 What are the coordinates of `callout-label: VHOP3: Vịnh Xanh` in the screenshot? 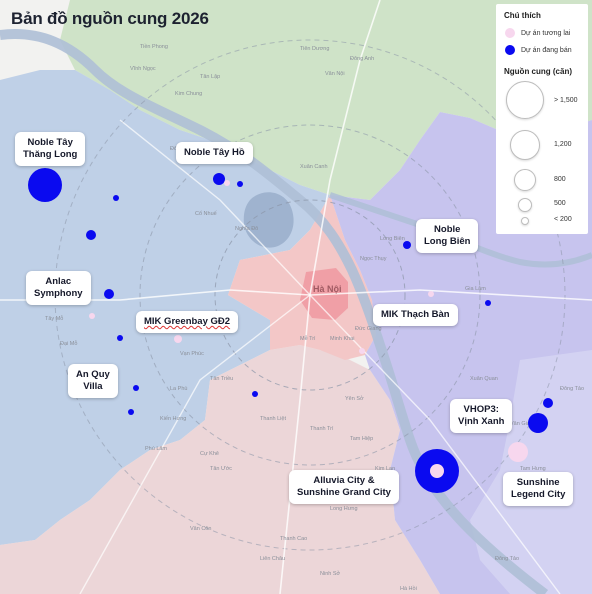 It's located at (481, 415).